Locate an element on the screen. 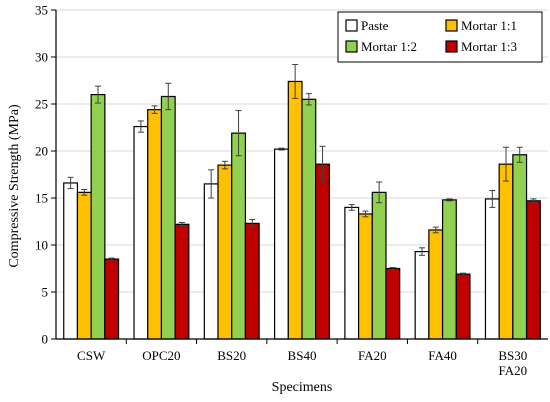 This screenshot has width=550, height=402. legend-label: Mortar 1:3 is located at coordinates (489, 46).